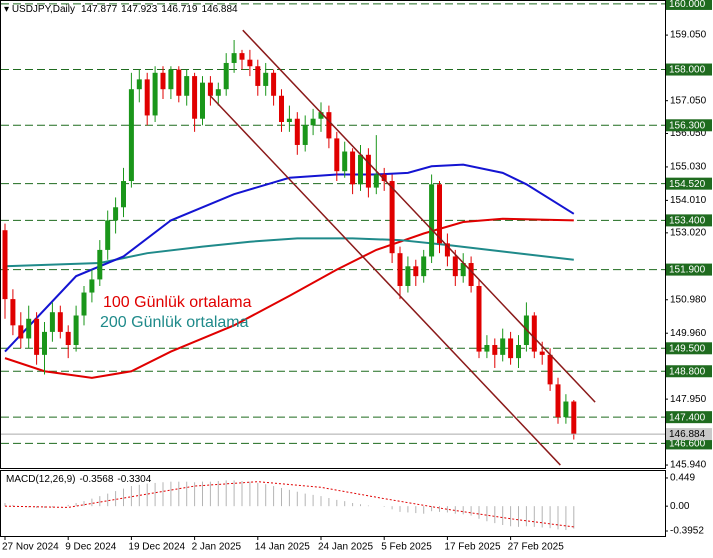  I want to click on level-label: 160.000, so click(687, 5).